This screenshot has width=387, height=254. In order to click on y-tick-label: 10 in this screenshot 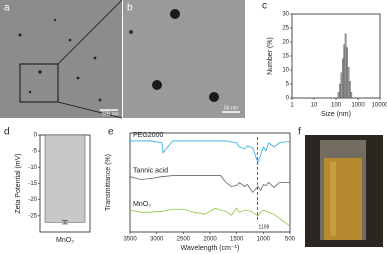, I will do `click(285, 71)`.